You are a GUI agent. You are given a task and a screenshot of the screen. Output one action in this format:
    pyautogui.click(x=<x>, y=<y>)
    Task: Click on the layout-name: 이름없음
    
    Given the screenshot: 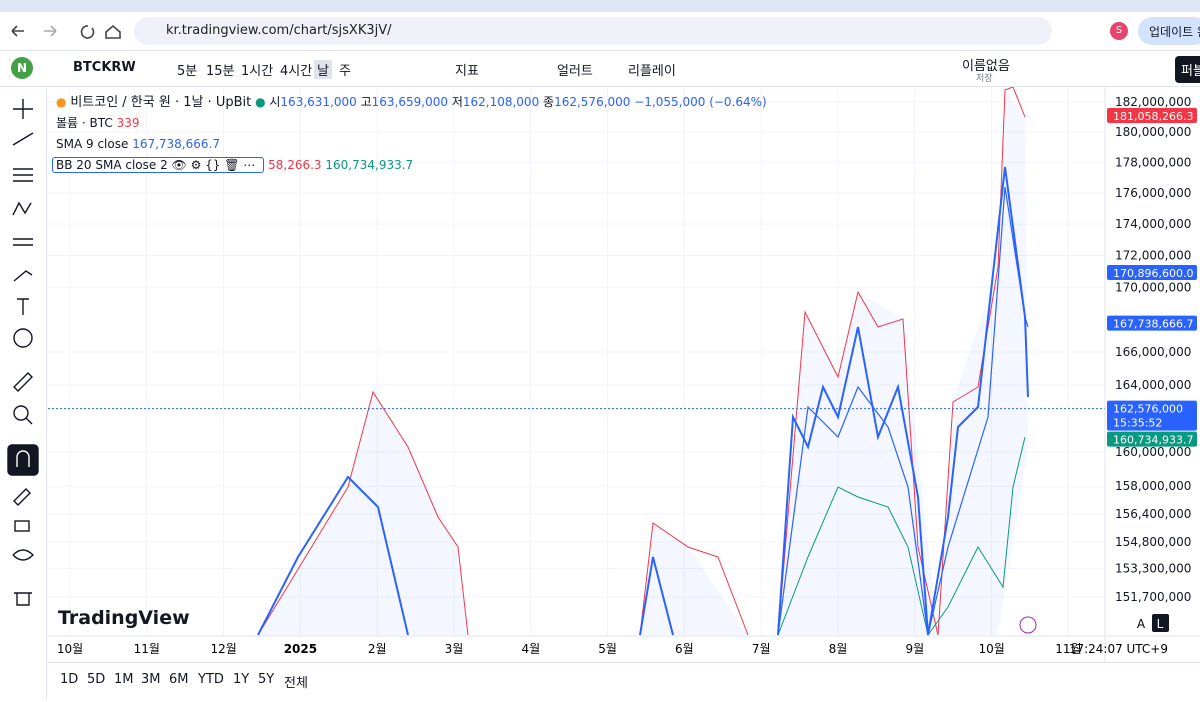 What is the action you would take?
    pyautogui.click(x=986, y=66)
    